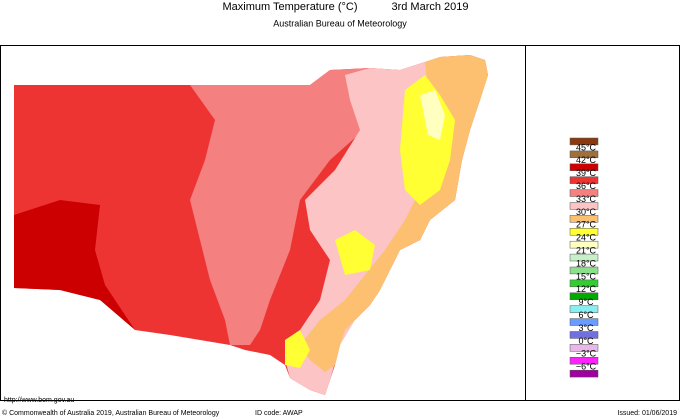 The width and height of the screenshot is (680, 420). Describe the element at coordinates (586, 147) in the screenshot. I see `legend-label: 45°C` at that location.